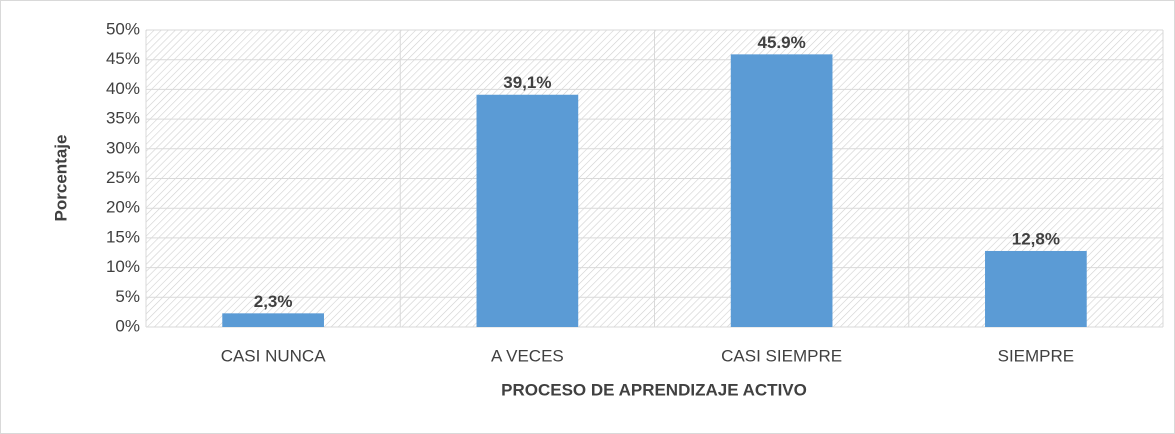  I want to click on data-label: 39,1%, so click(527, 82).